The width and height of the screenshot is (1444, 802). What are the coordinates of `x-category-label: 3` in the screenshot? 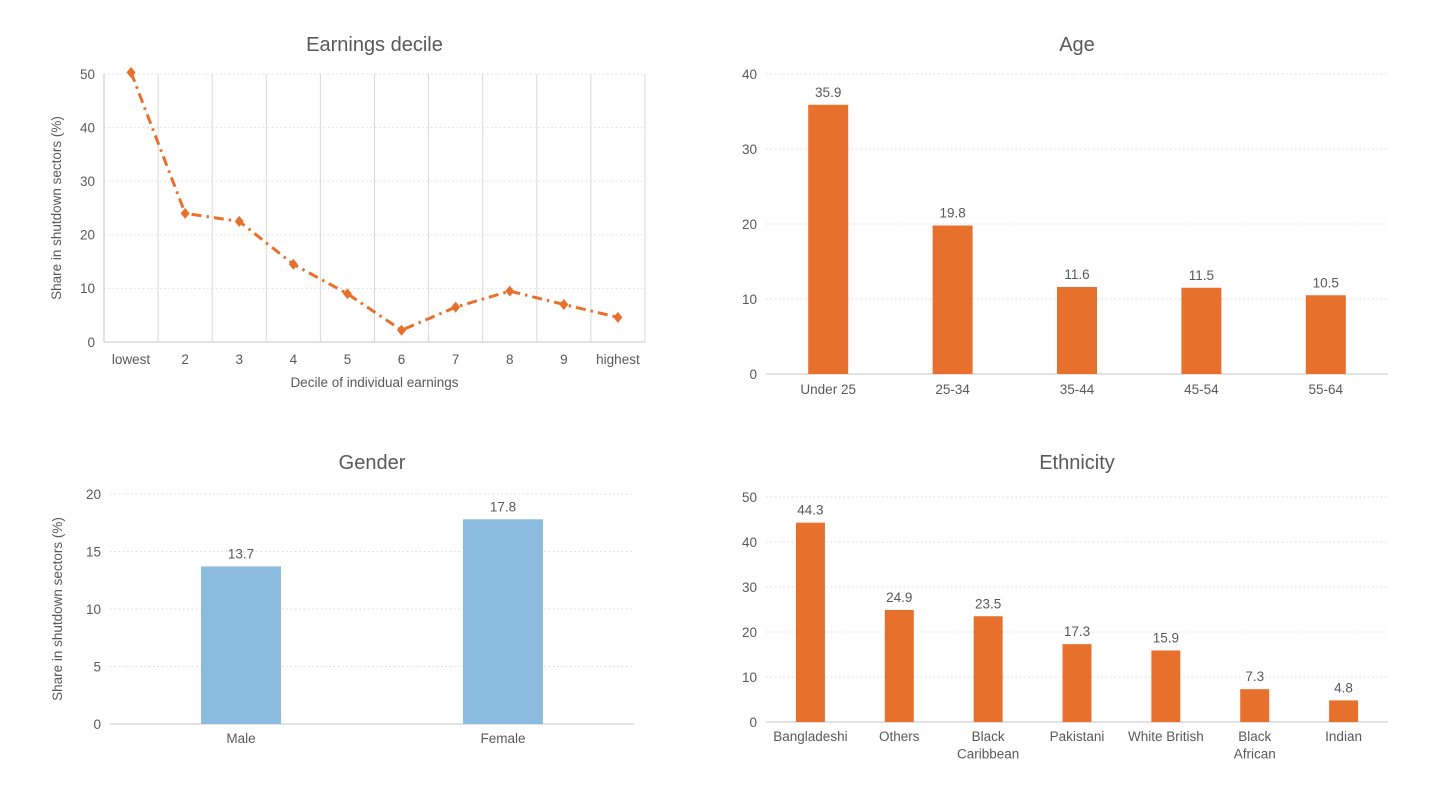 It's located at (239, 359).